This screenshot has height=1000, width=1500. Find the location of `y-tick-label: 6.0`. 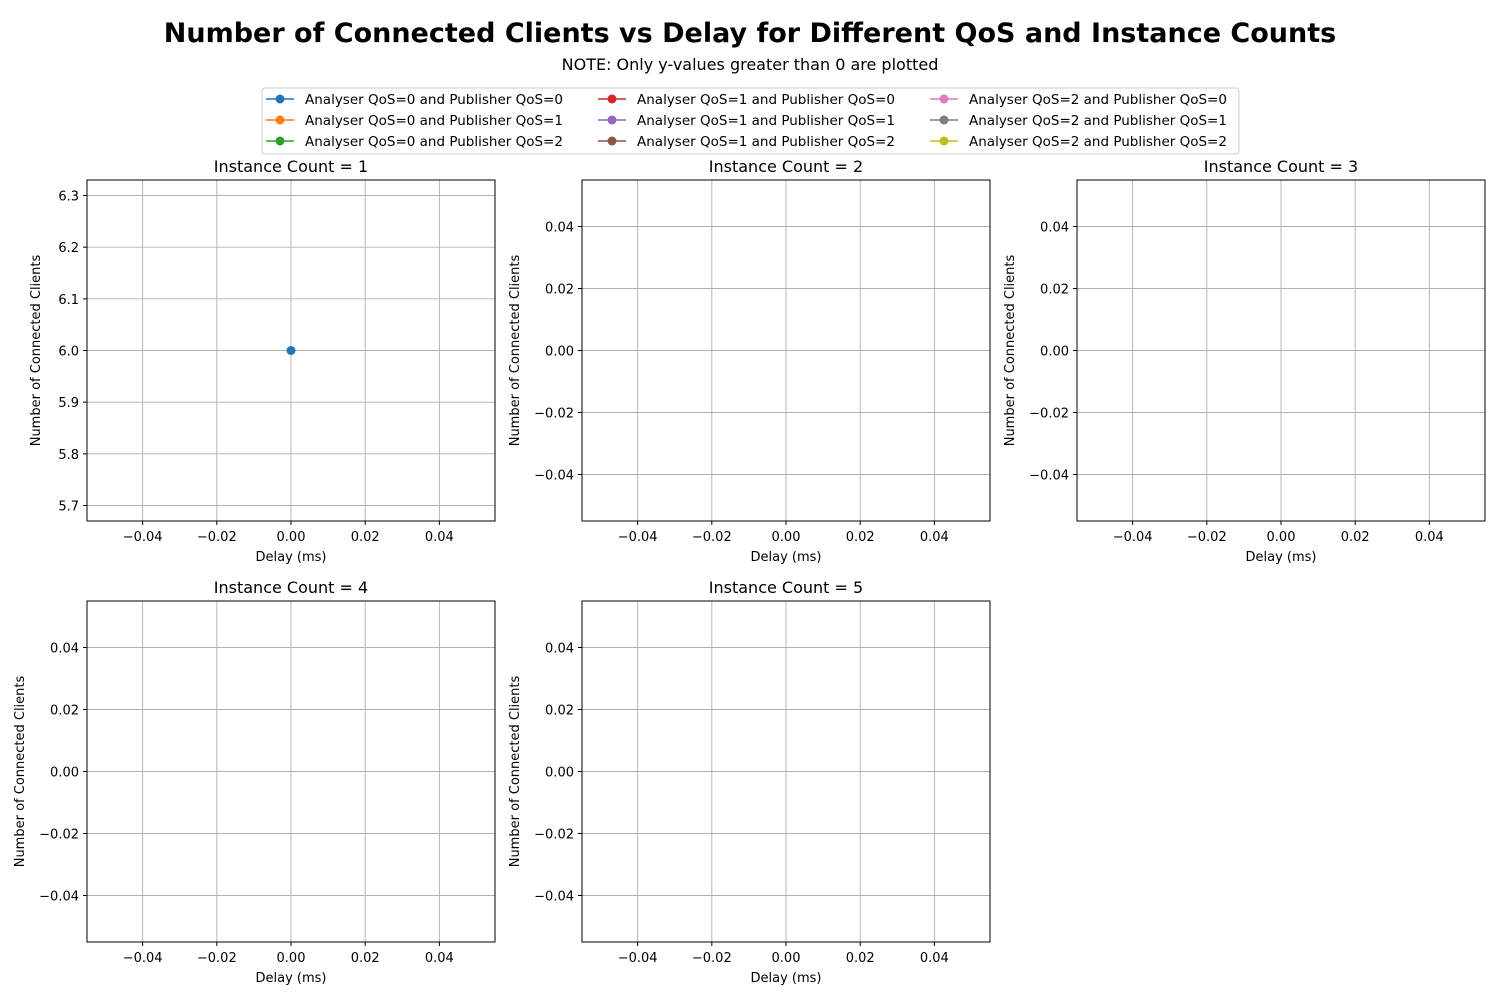

y-tick-label: 6.0 is located at coordinates (68, 352).